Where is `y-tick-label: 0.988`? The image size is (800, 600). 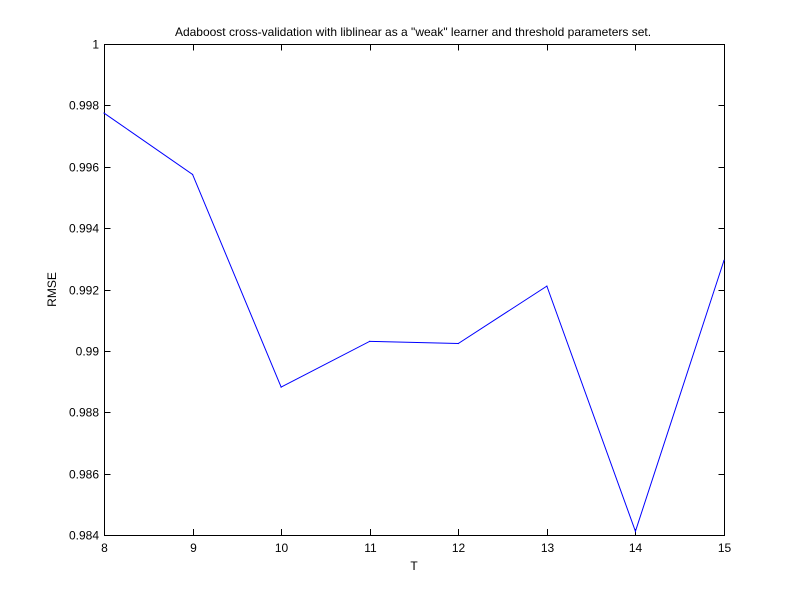
y-tick-label: 0.988 is located at coordinates (84, 413).